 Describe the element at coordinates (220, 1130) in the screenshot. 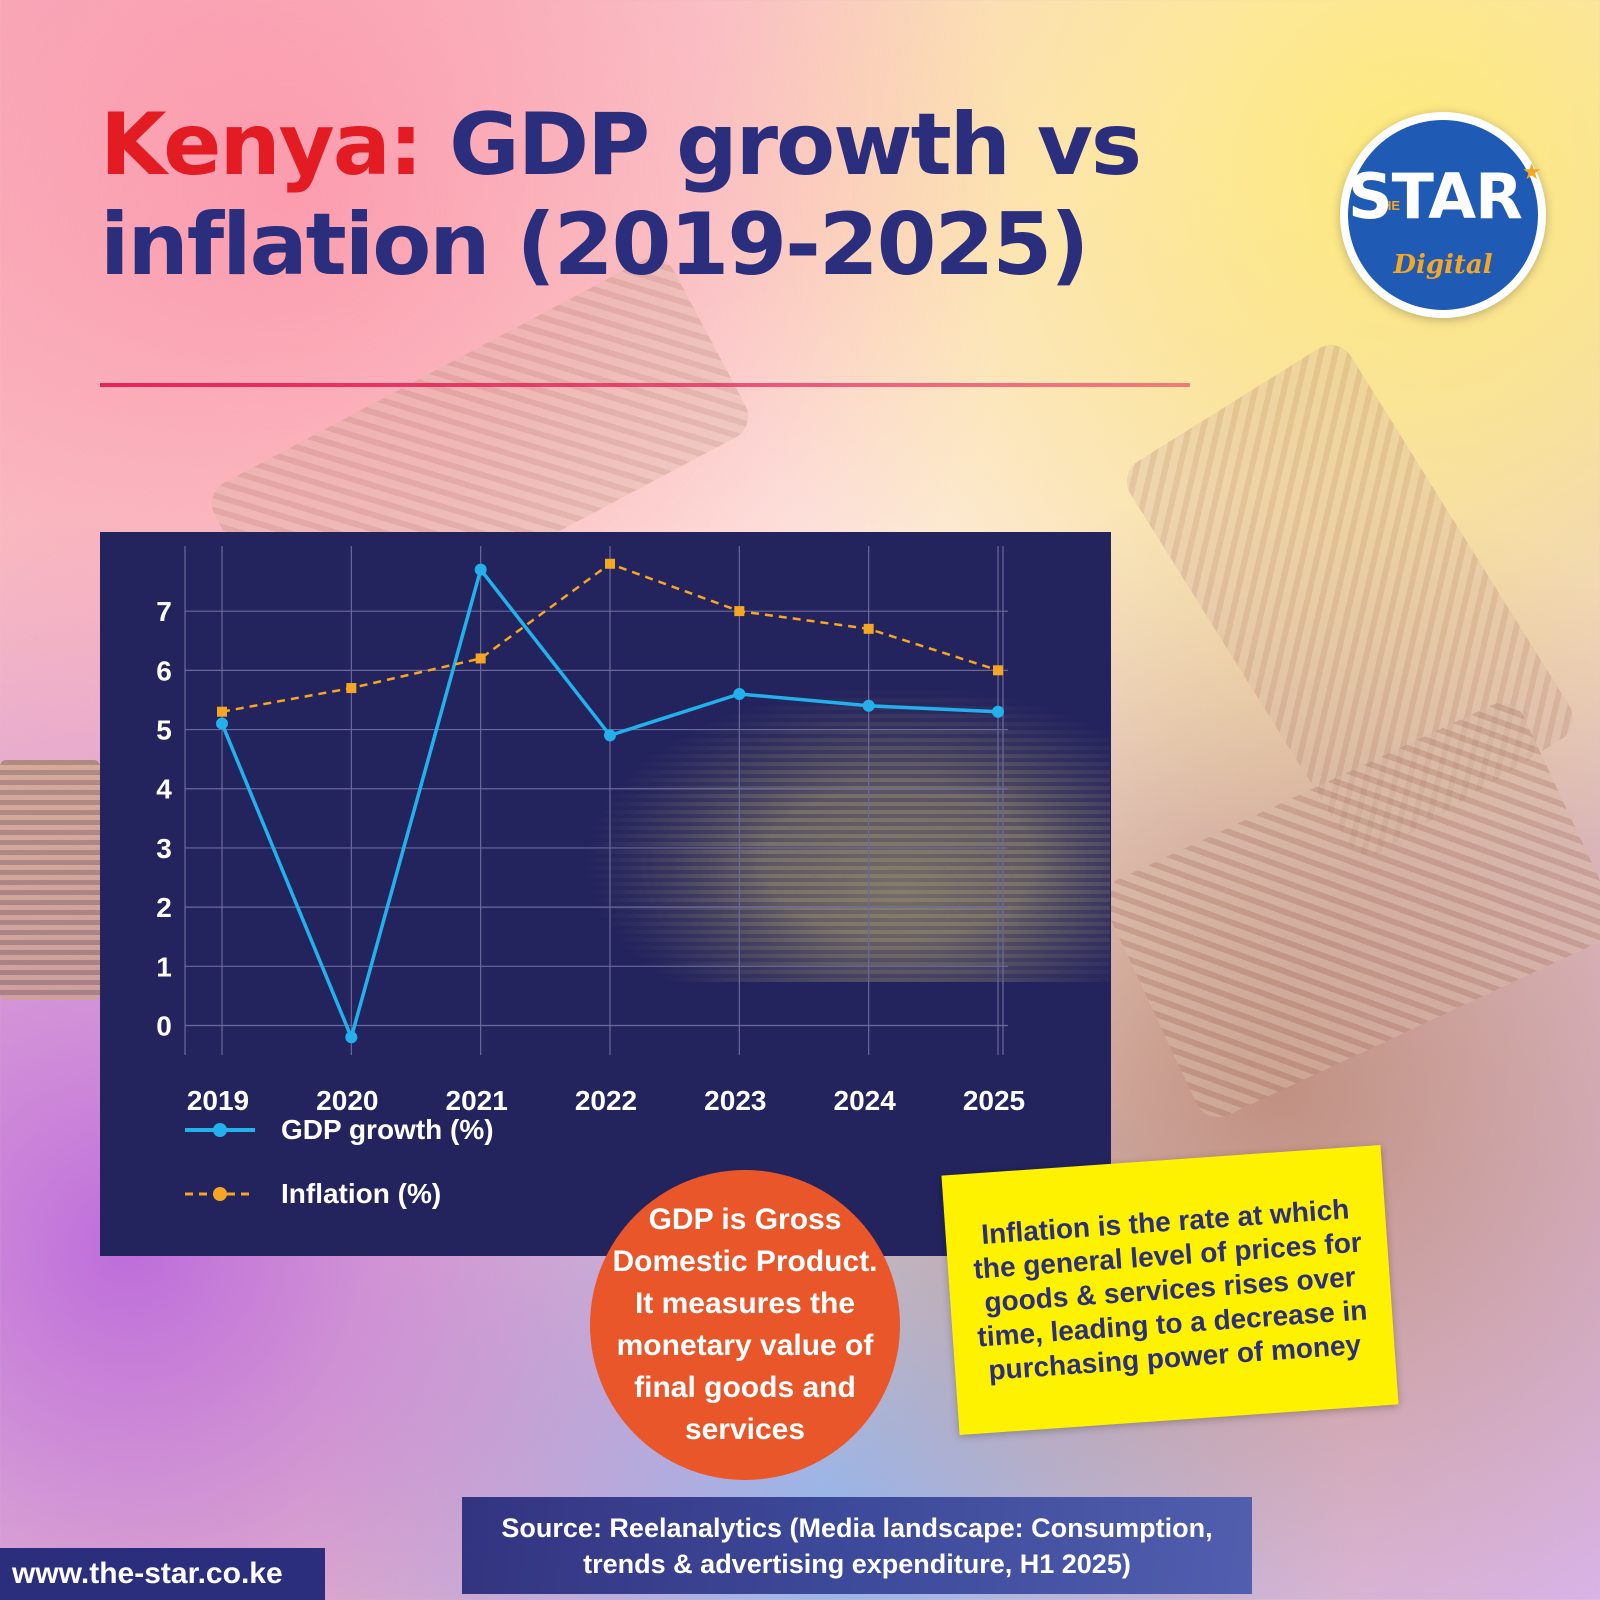

I see `legend-swatch-gdp` at that location.